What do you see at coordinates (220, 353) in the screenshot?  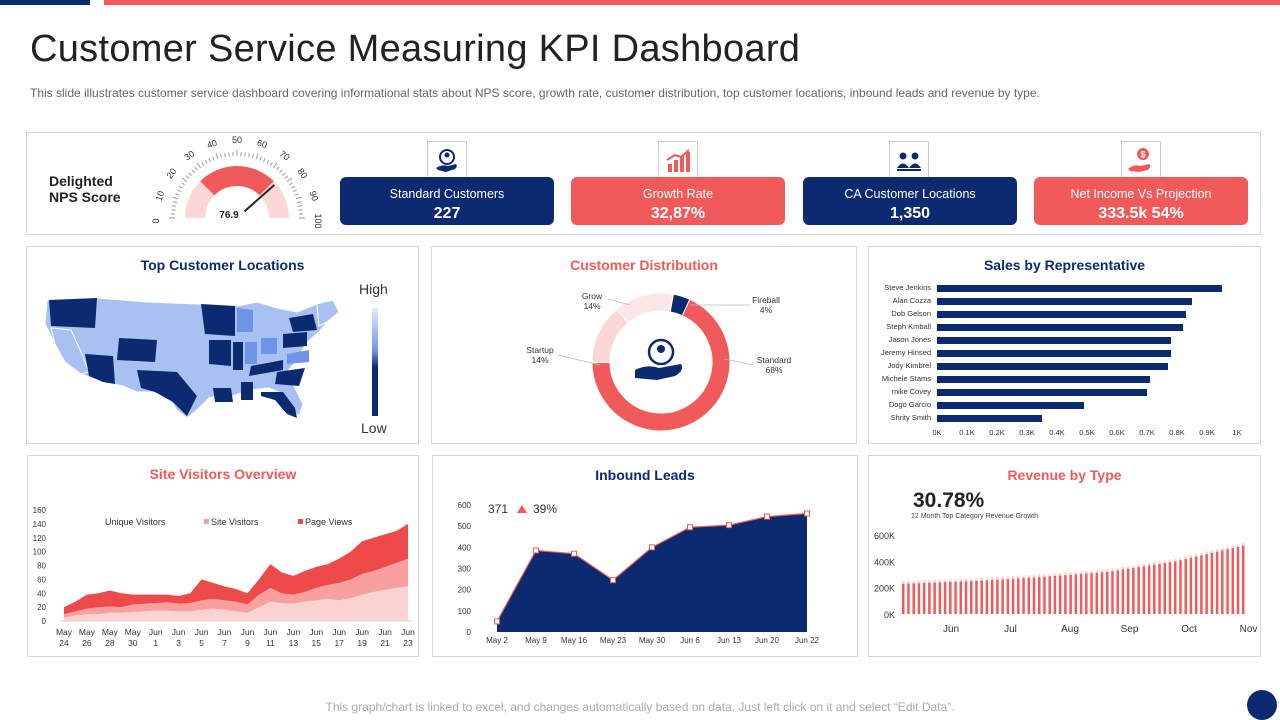 I see `region-missouri` at bounding box center [220, 353].